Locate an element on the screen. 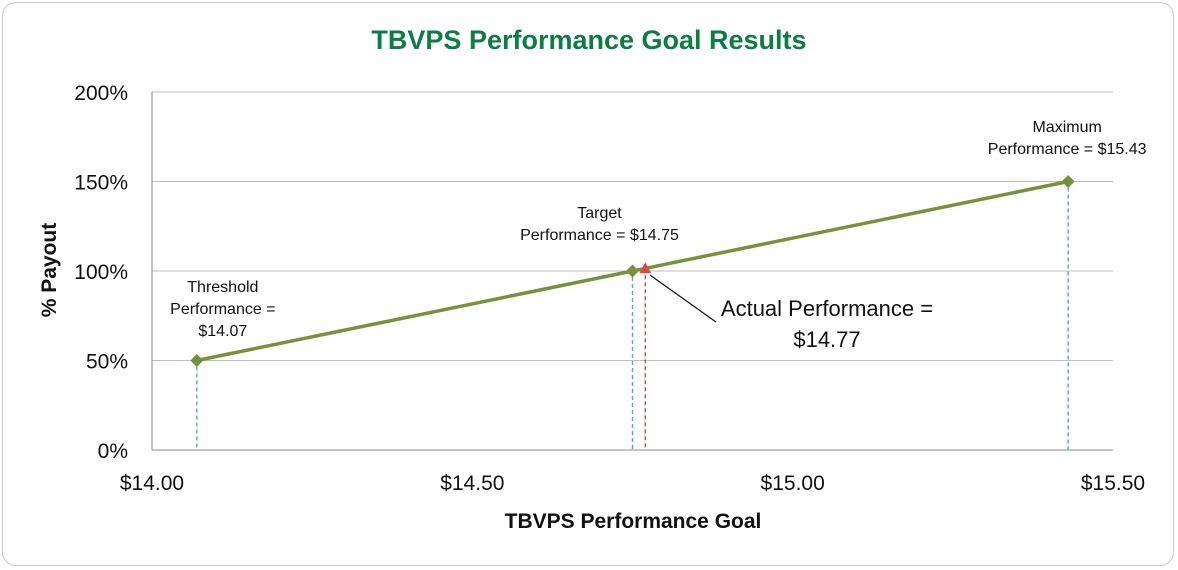 The image size is (1178, 570). actual-performance-marker is located at coordinates (645, 268).